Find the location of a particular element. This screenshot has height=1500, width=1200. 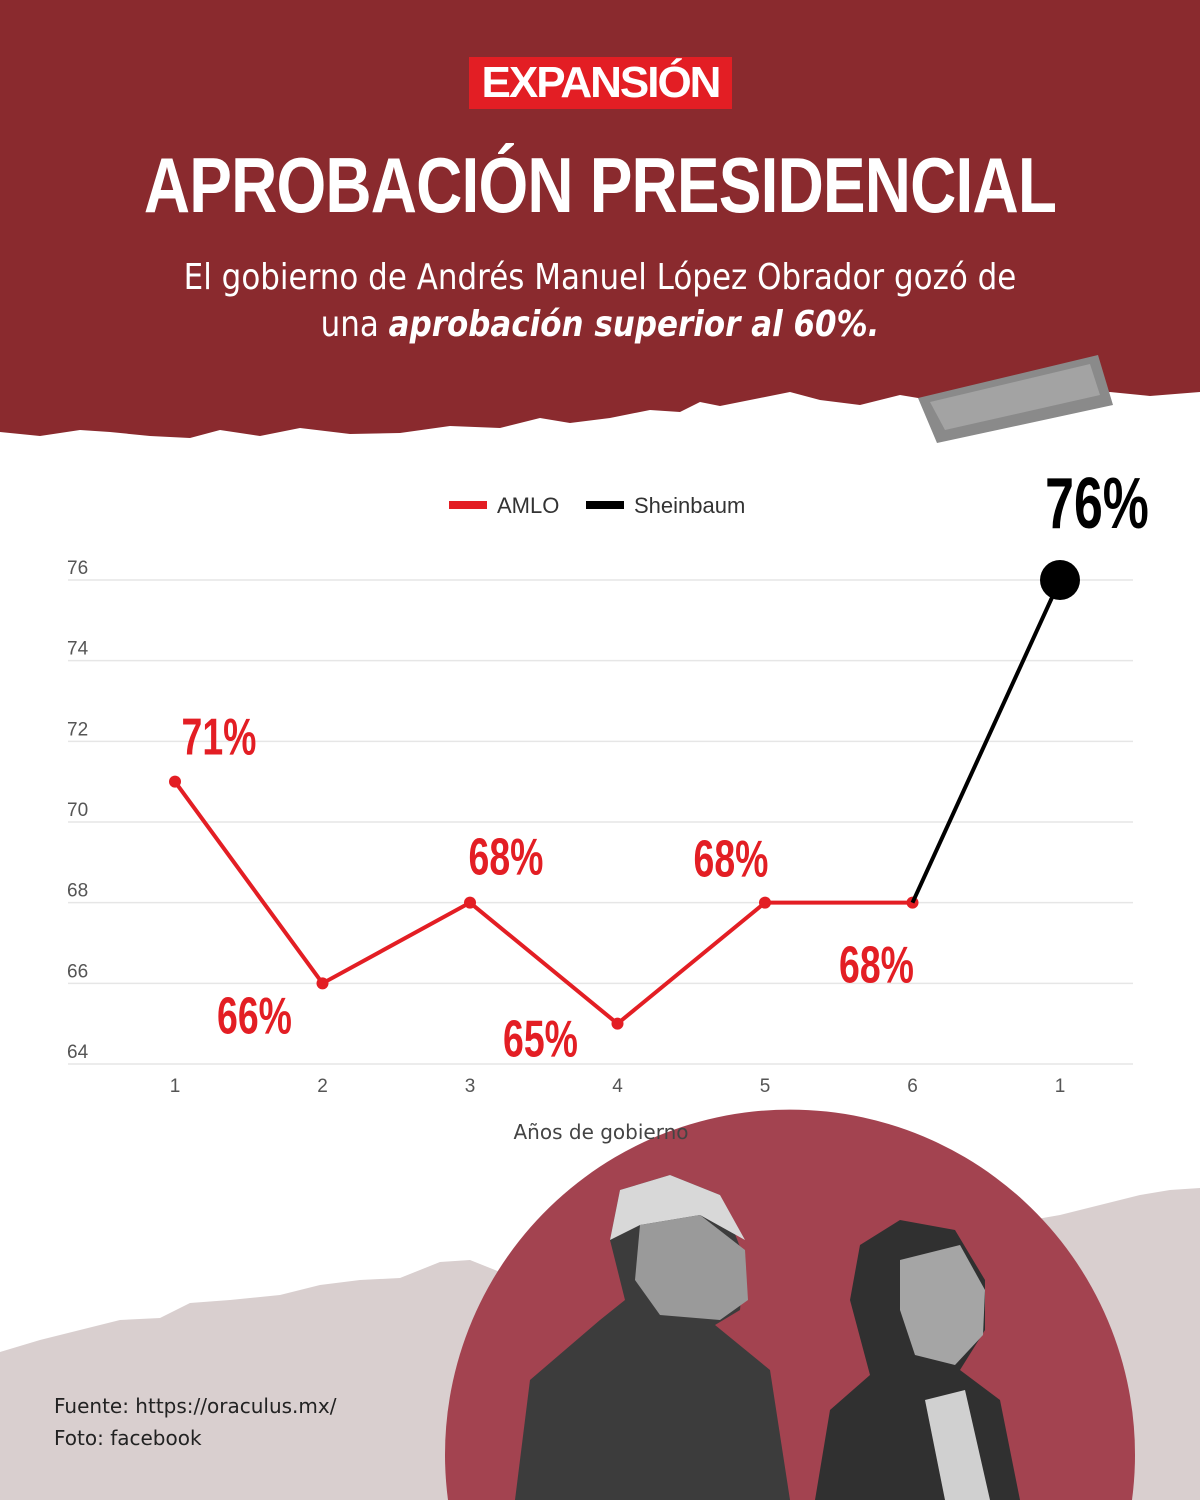

y-tick-label: 68 is located at coordinates (77, 891).